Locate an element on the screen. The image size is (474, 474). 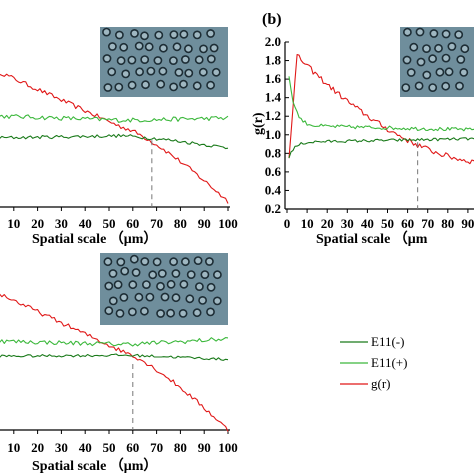
legend-label-gr: g(r) is located at coordinates (381, 383).